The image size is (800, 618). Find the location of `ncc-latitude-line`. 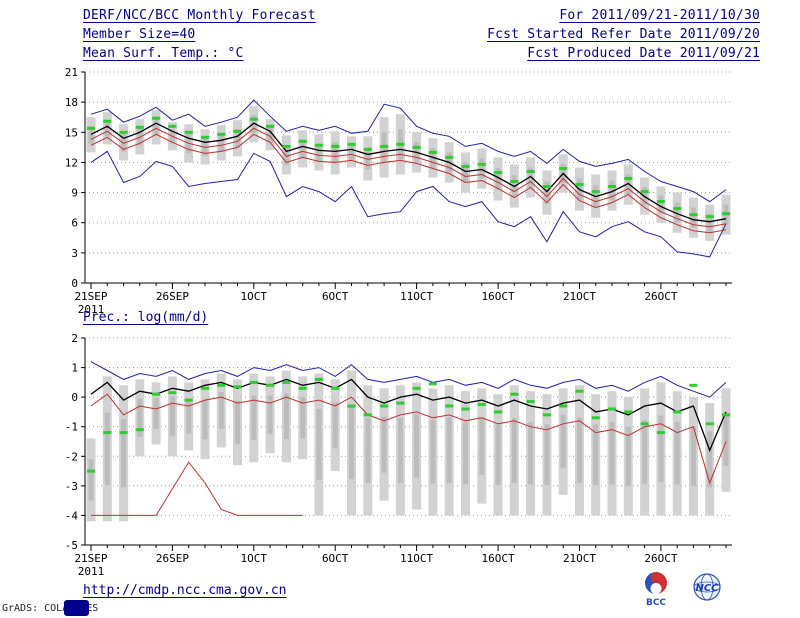

ncc-latitude-line is located at coordinates (707, 587).